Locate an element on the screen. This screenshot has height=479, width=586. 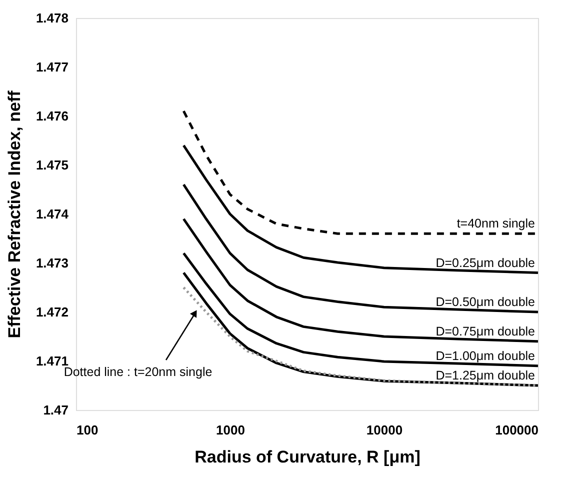
x-tick-label: 100 is located at coordinates (87, 430).